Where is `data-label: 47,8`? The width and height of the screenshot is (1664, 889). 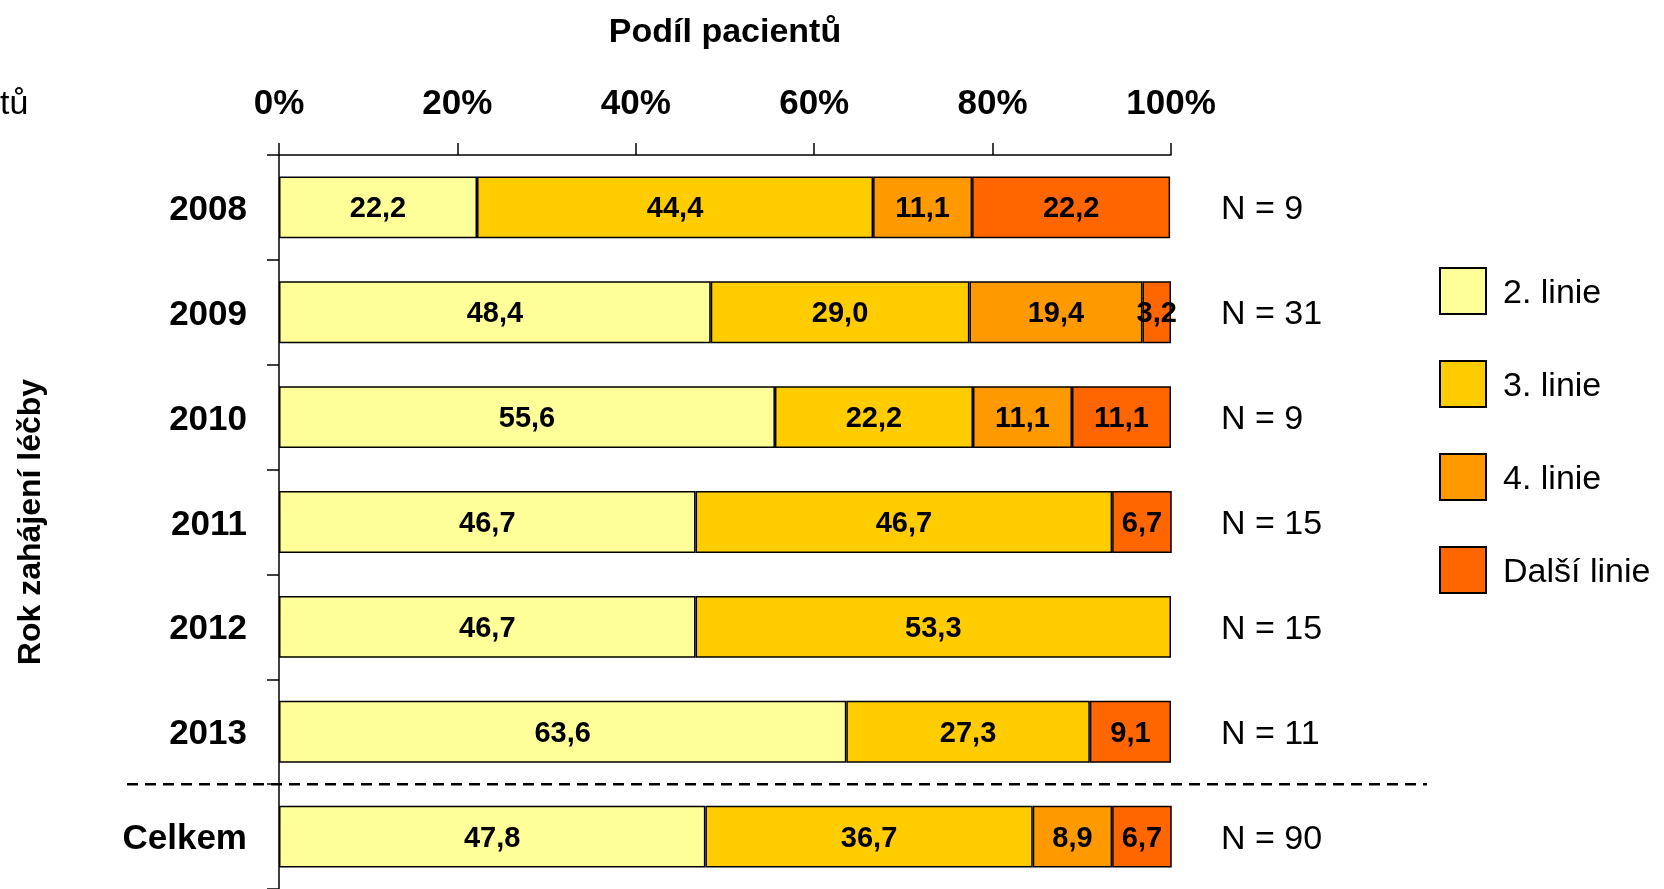 data-label: 47,8 is located at coordinates (492, 836).